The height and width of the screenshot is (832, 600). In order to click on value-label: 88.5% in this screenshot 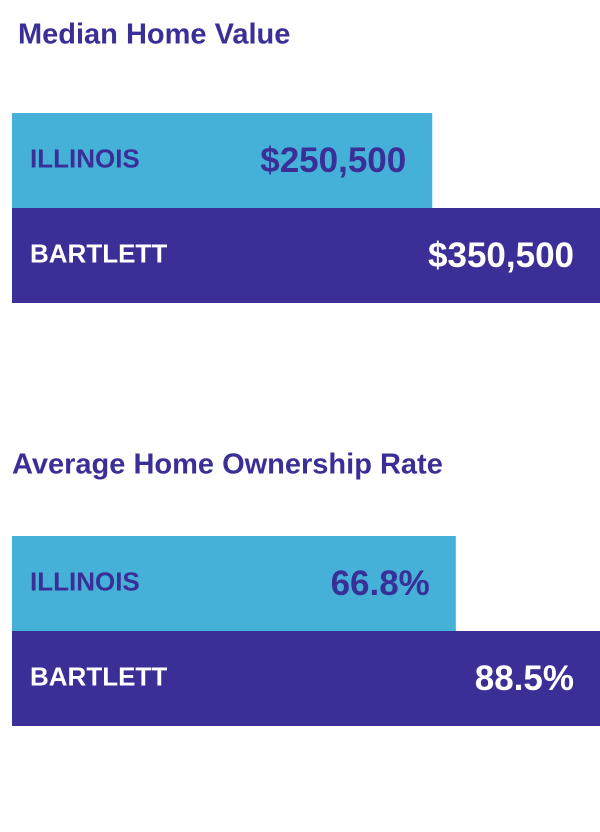, I will do `click(524, 678)`.